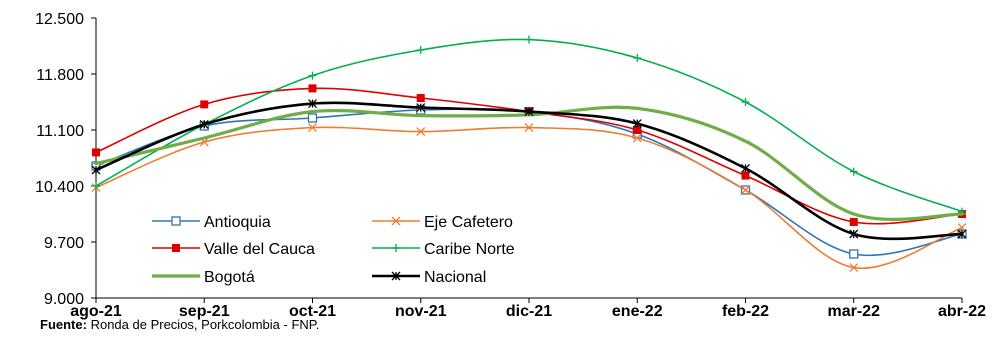 The height and width of the screenshot is (340, 999). Describe the element at coordinates (96, 311) in the screenshot. I see `x-tick-label: ago-21` at that location.